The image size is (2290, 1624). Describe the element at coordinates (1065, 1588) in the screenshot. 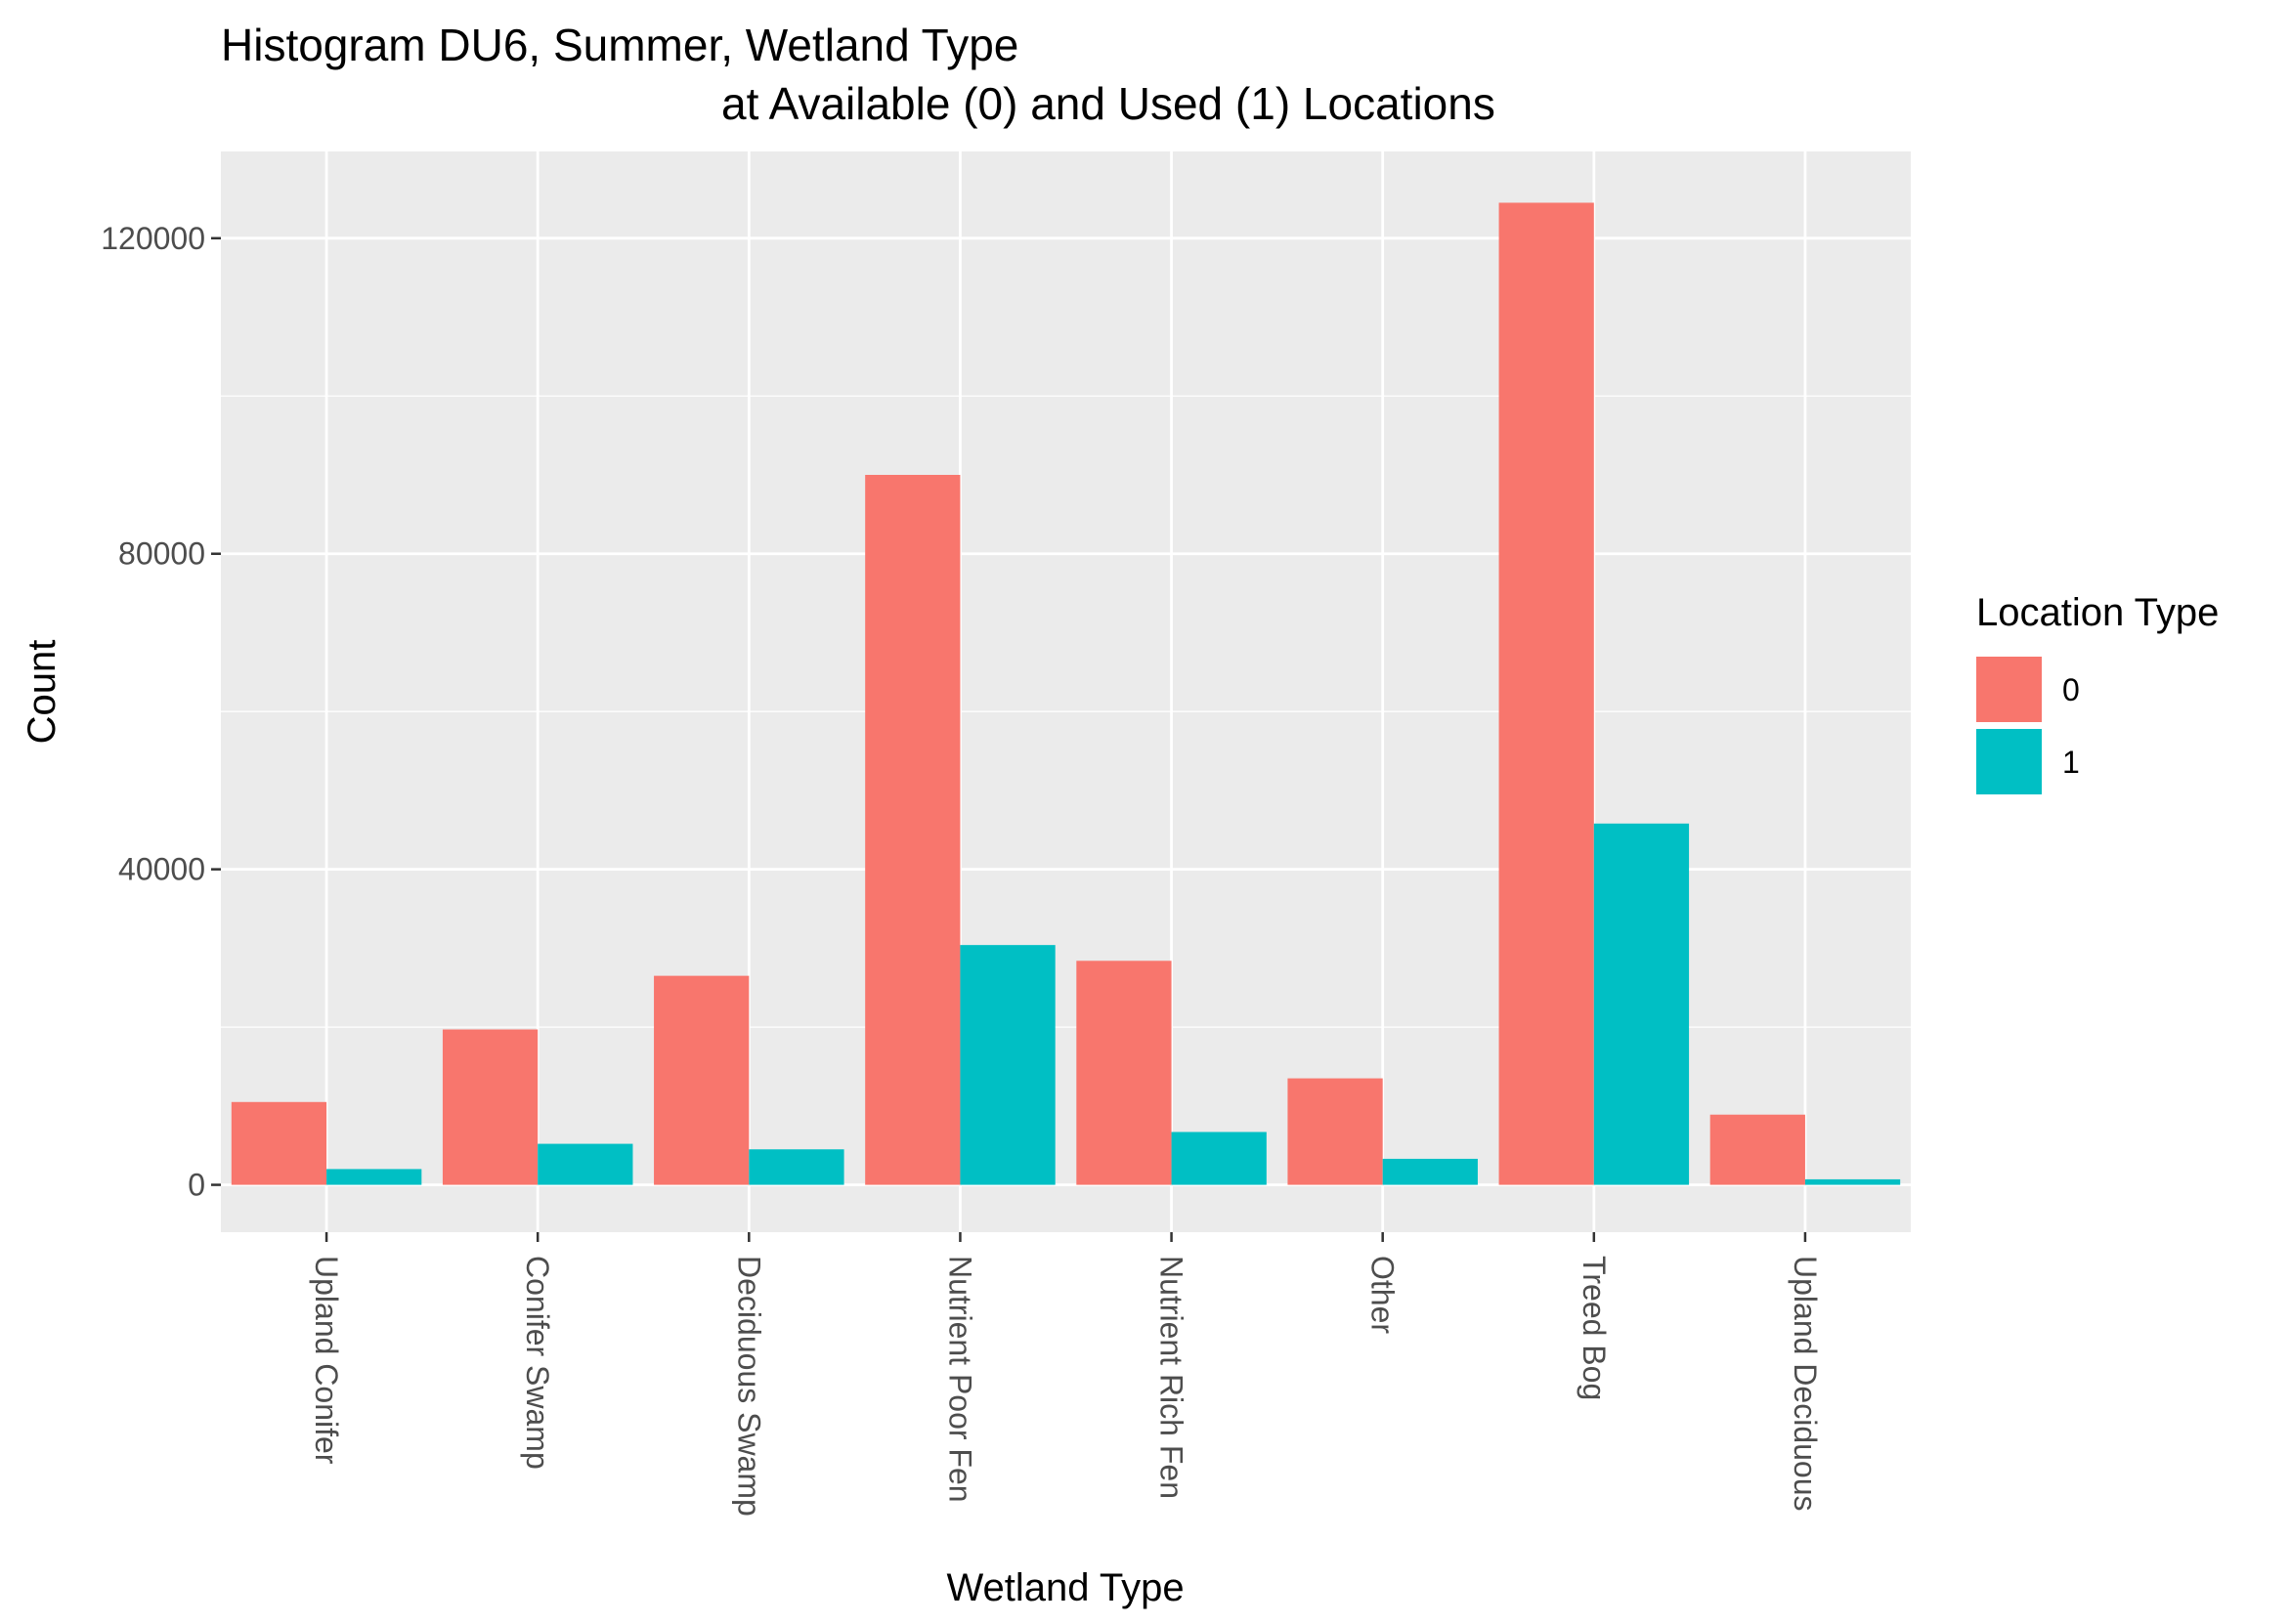

I see `x-axis-title: Wetland Type` at that location.